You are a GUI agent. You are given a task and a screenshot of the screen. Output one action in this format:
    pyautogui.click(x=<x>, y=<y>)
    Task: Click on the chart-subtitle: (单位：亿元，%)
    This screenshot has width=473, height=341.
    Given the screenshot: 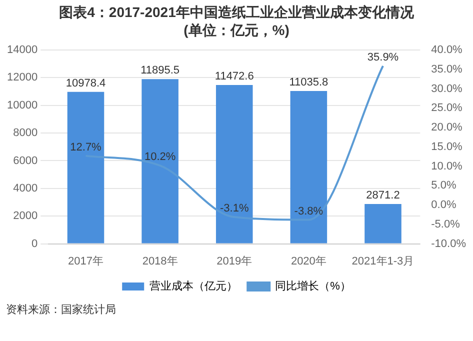 What is the action you would take?
    pyautogui.click(x=236, y=31)
    